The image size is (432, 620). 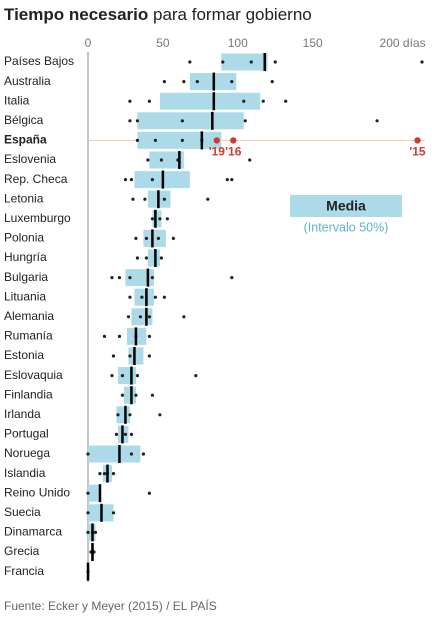 I want to click on category-label: Estonia, so click(x=24, y=355).